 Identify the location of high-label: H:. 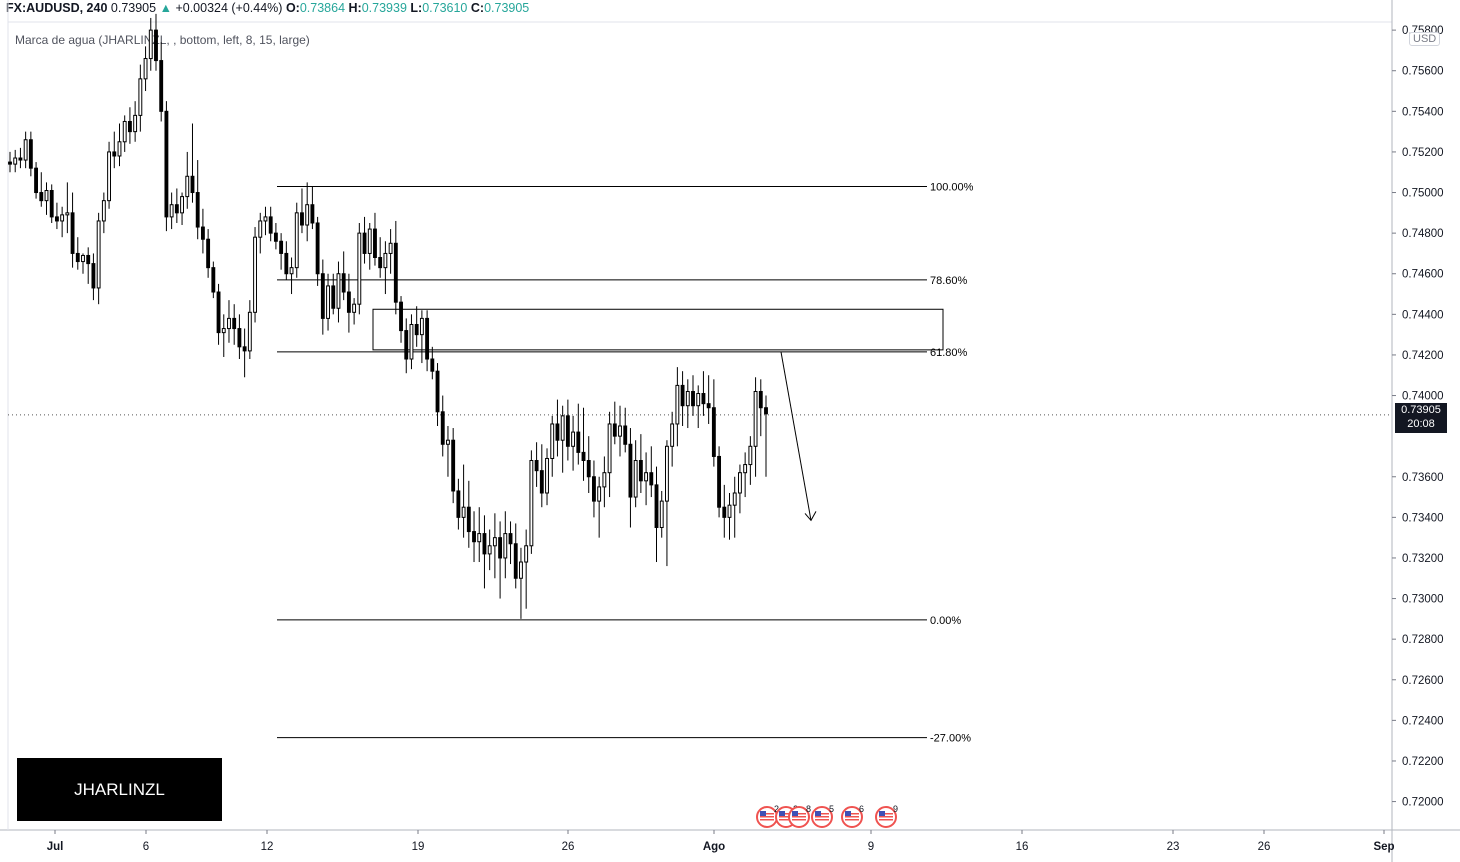
(355, 8).